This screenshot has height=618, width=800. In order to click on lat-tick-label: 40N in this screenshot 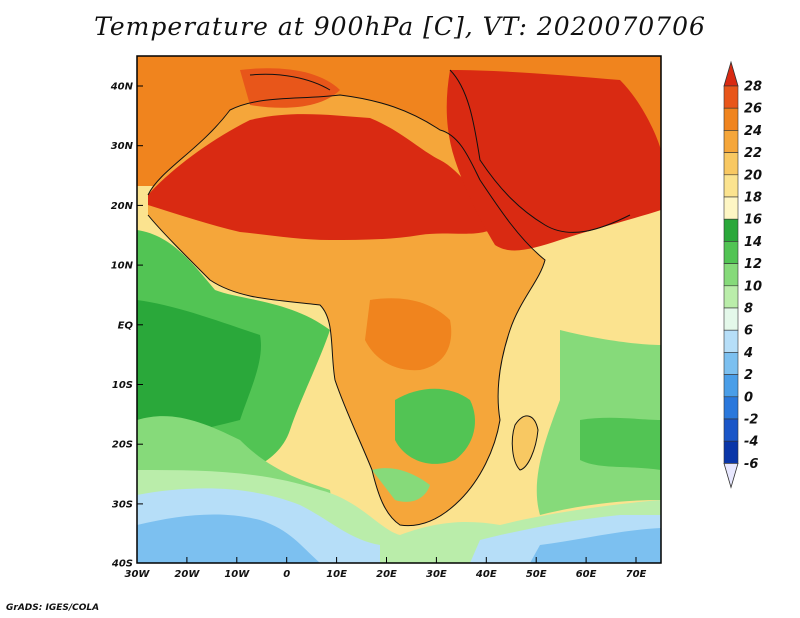, I will do `click(122, 87)`.